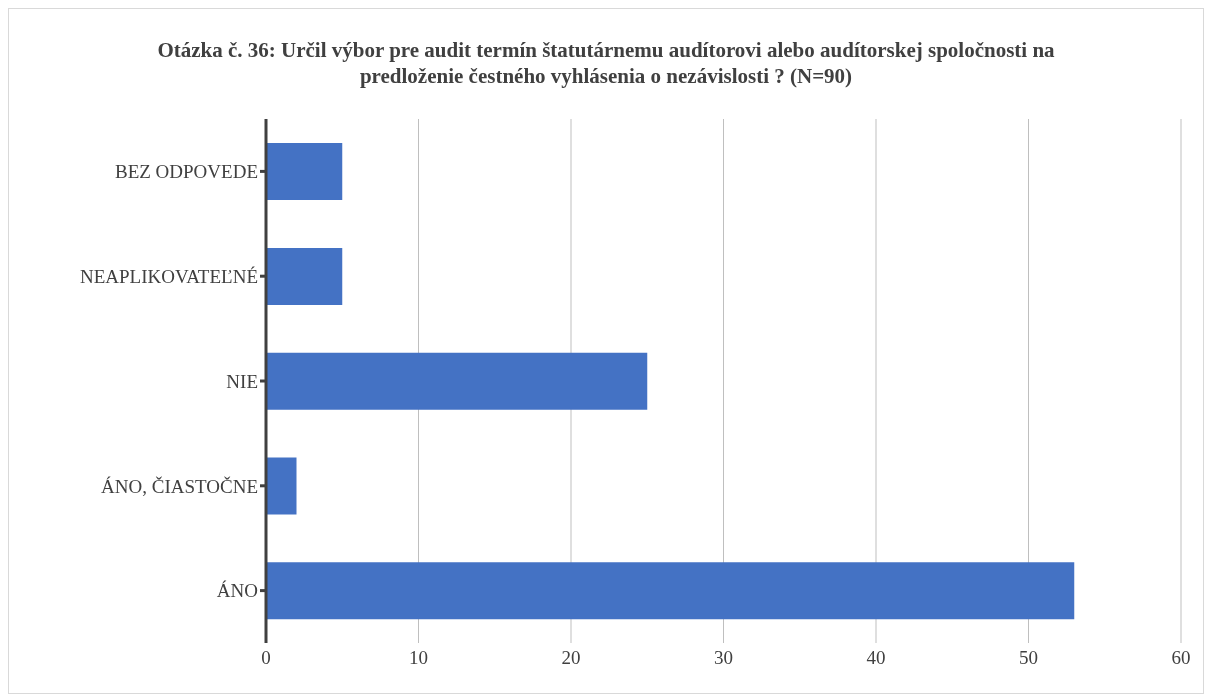 Image resolution: width=1214 pixels, height=697 pixels. I want to click on x-tick-label: 30, so click(723, 658).